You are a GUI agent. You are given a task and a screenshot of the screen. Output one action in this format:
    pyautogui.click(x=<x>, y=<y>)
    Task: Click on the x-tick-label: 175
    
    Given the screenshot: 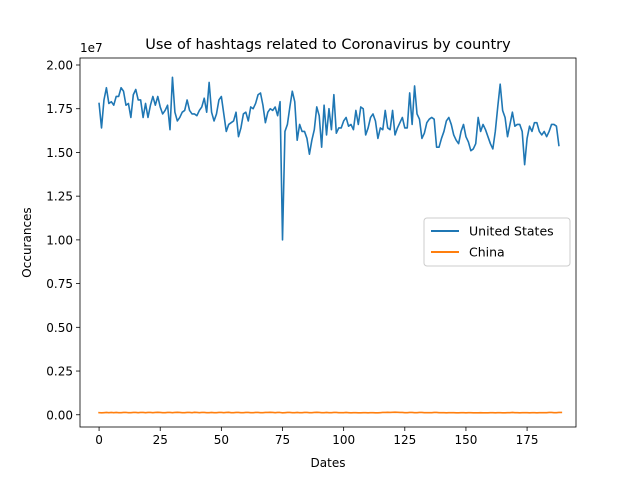 What is the action you would take?
    pyautogui.click(x=527, y=440)
    